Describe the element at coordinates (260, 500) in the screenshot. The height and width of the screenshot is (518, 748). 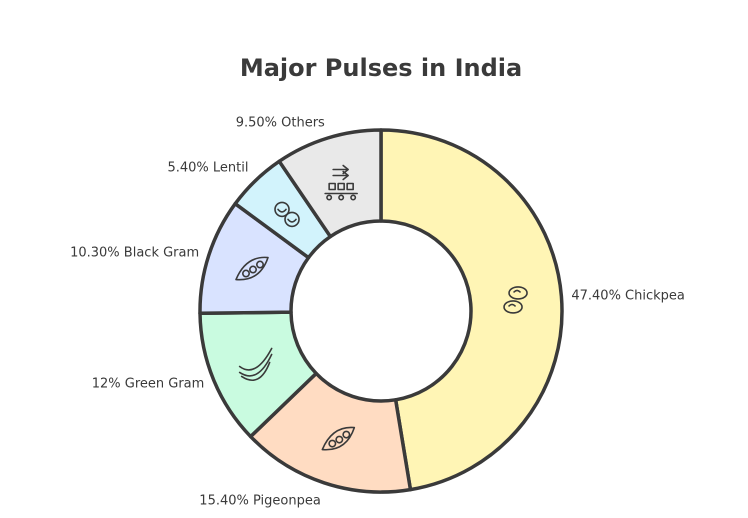
I see `label-pigeonpea: 15.40% Pigeonpea` at that location.